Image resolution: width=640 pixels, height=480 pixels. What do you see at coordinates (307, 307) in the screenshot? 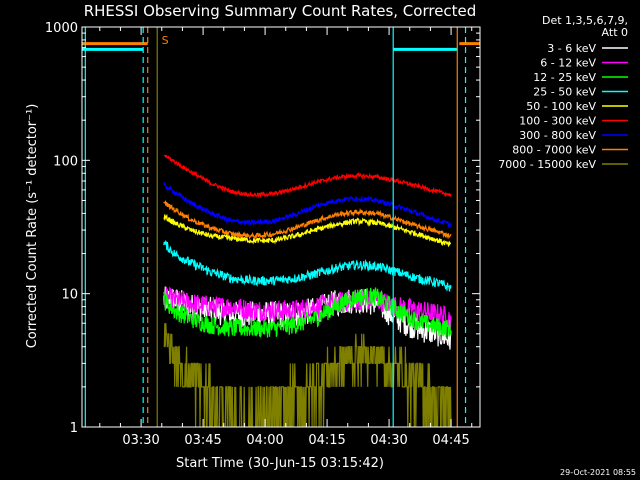
I see `series-line-6-12keV` at bounding box center [307, 307].